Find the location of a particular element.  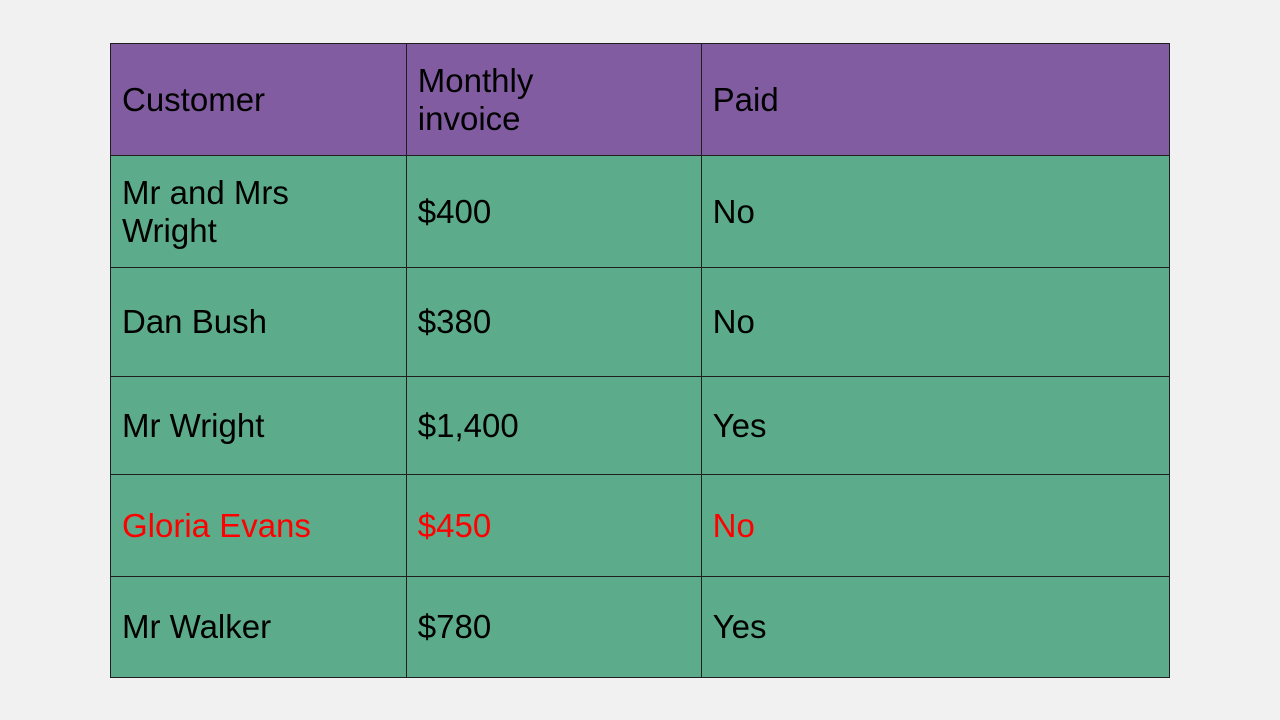

cell-customer: Gloria Evans is located at coordinates (258, 525).